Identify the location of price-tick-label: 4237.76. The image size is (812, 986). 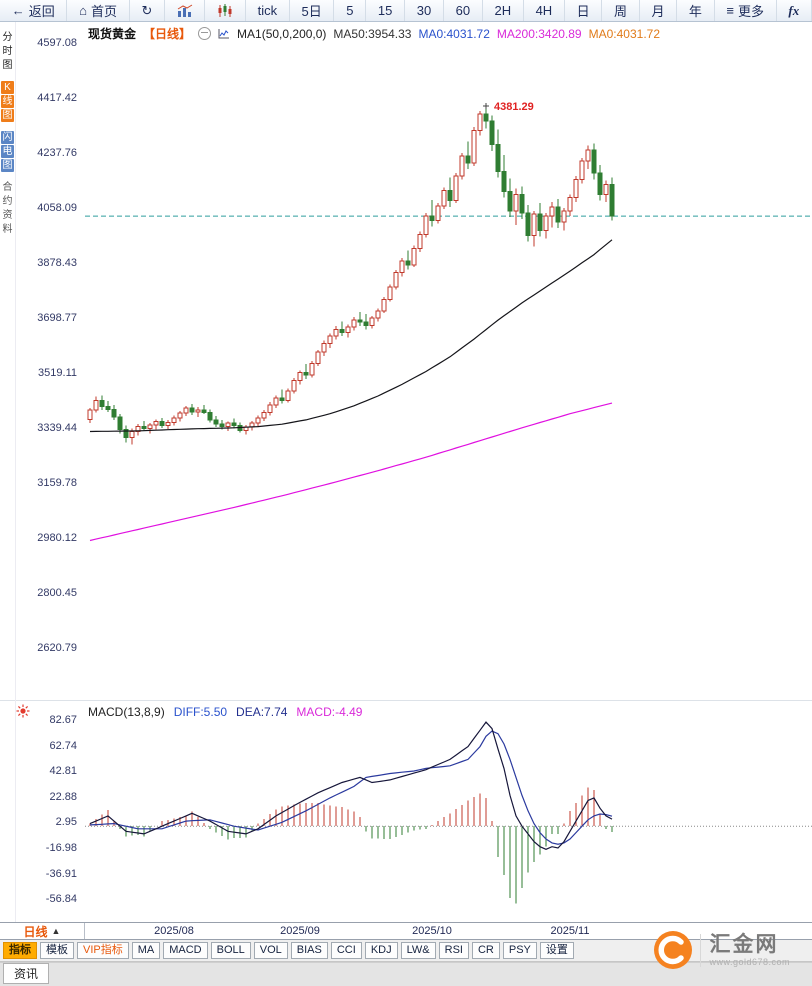
(57, 152).